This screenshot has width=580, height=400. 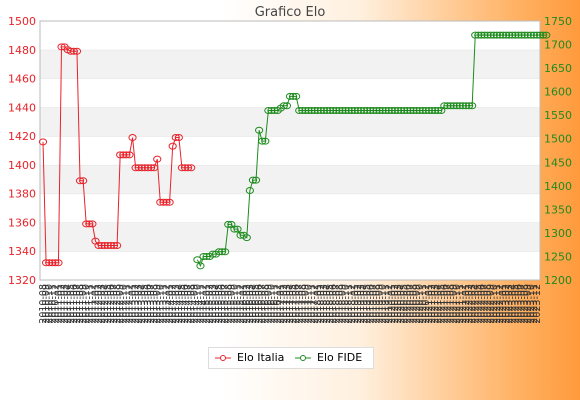 I want to click on x-tick-label: 2015-12, so click(x=241, y=304).